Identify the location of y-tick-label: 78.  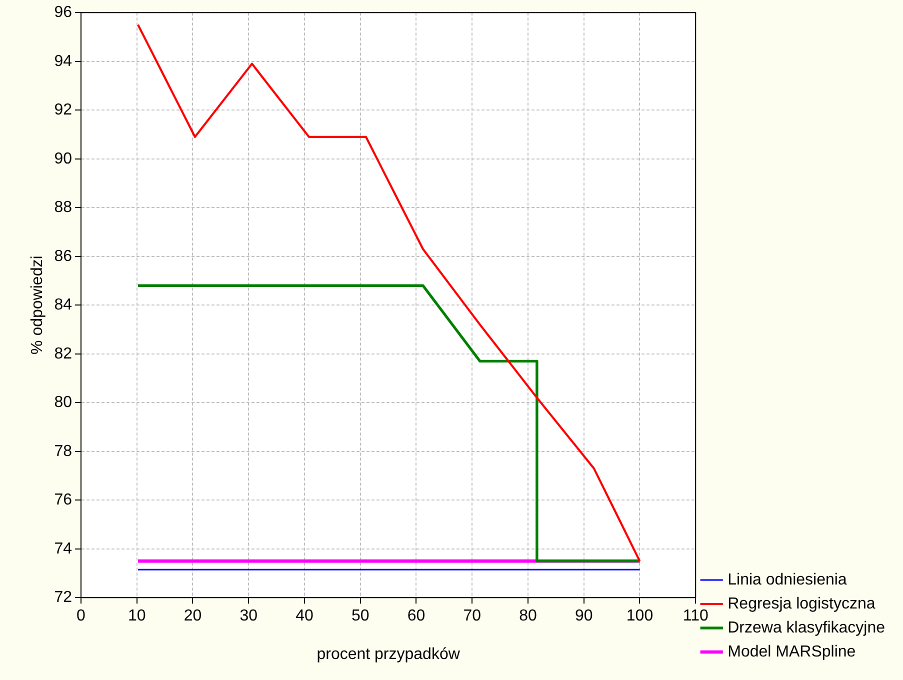
(63, 451).